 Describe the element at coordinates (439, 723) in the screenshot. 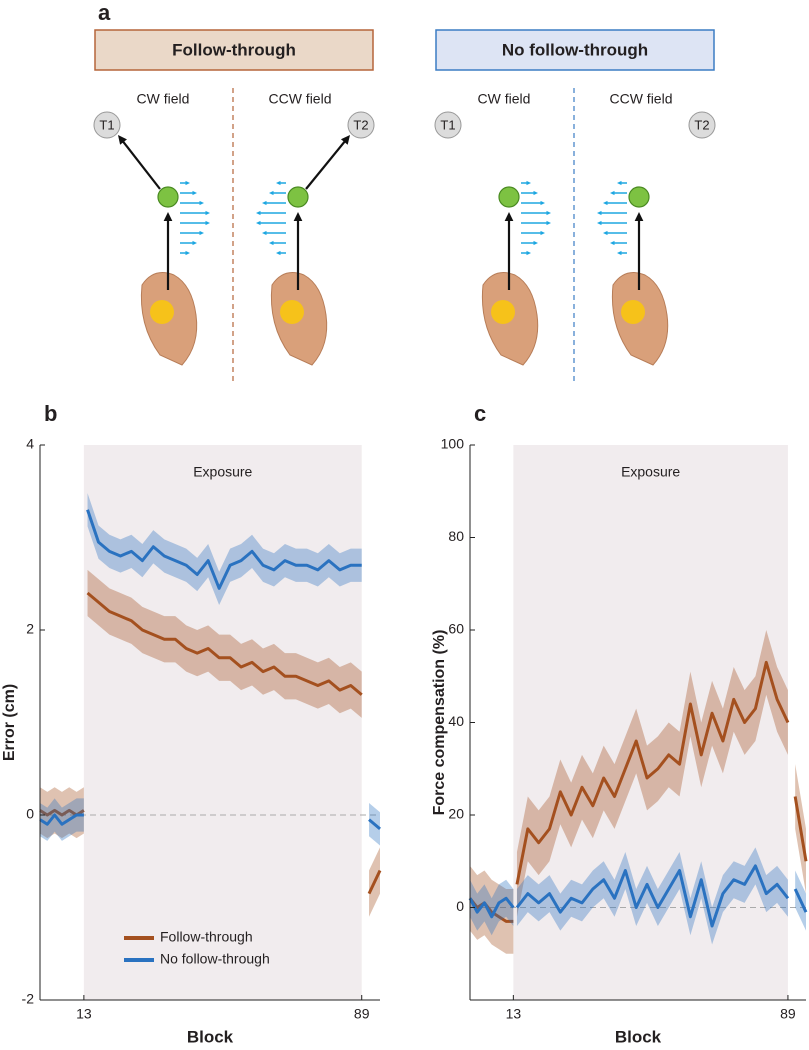

I see `y-axis-label: Force compensation (%)` at that location.